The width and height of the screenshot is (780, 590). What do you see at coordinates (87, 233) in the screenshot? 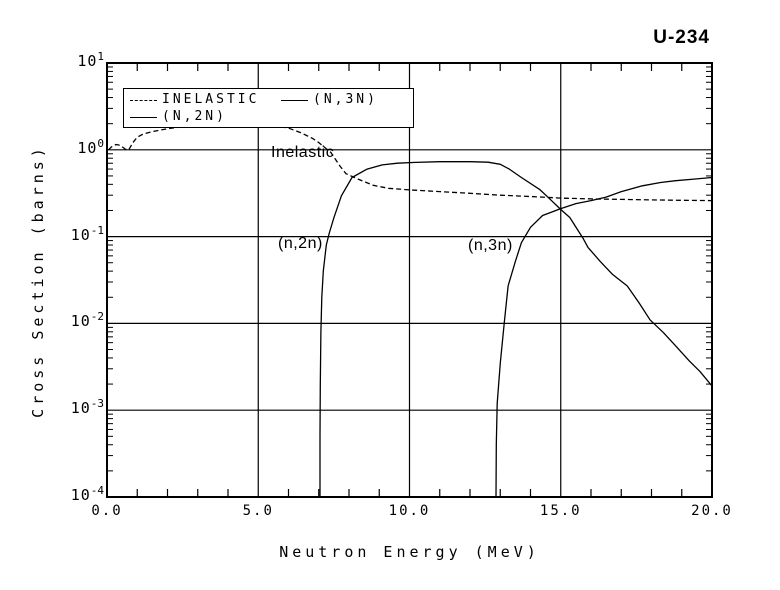
I see `y-tick-label: 10⁻¹` at bounding box center [87, 233].